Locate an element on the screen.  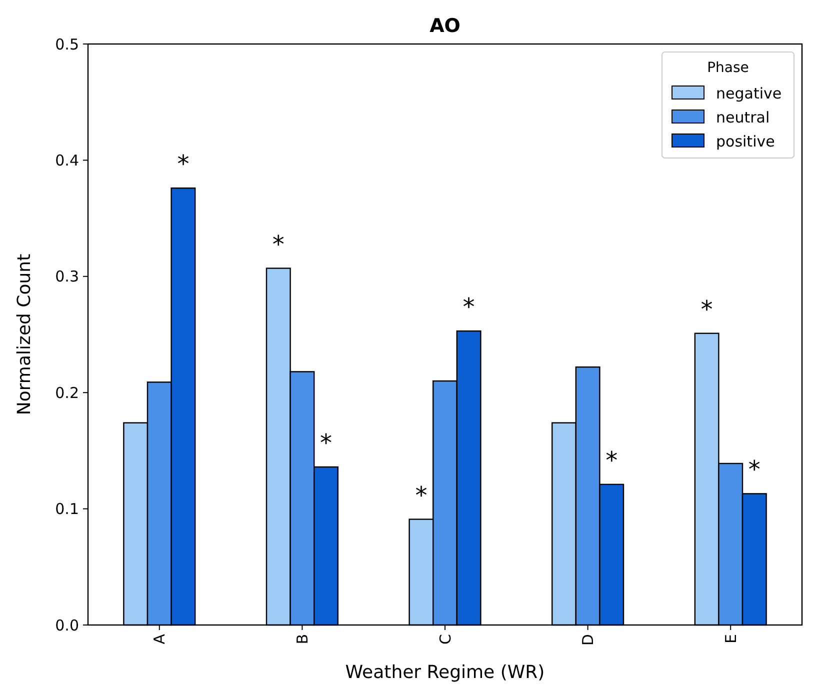
legend-label: positive is located at coordinates (745, 141).